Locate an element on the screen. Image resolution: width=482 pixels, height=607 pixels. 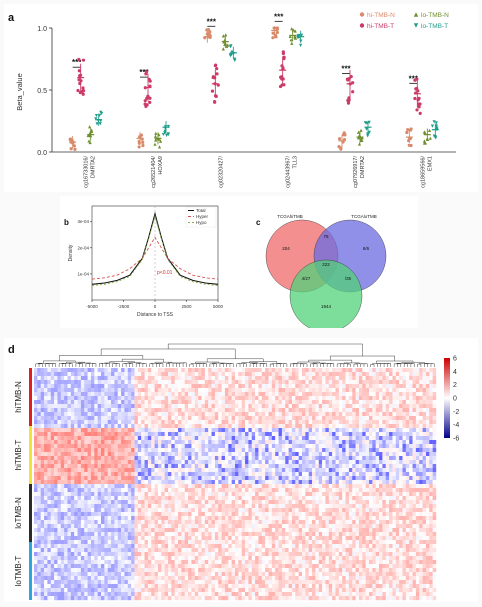
venn-set-label: TCGAhiTMB is located at coordinates (290, 216).